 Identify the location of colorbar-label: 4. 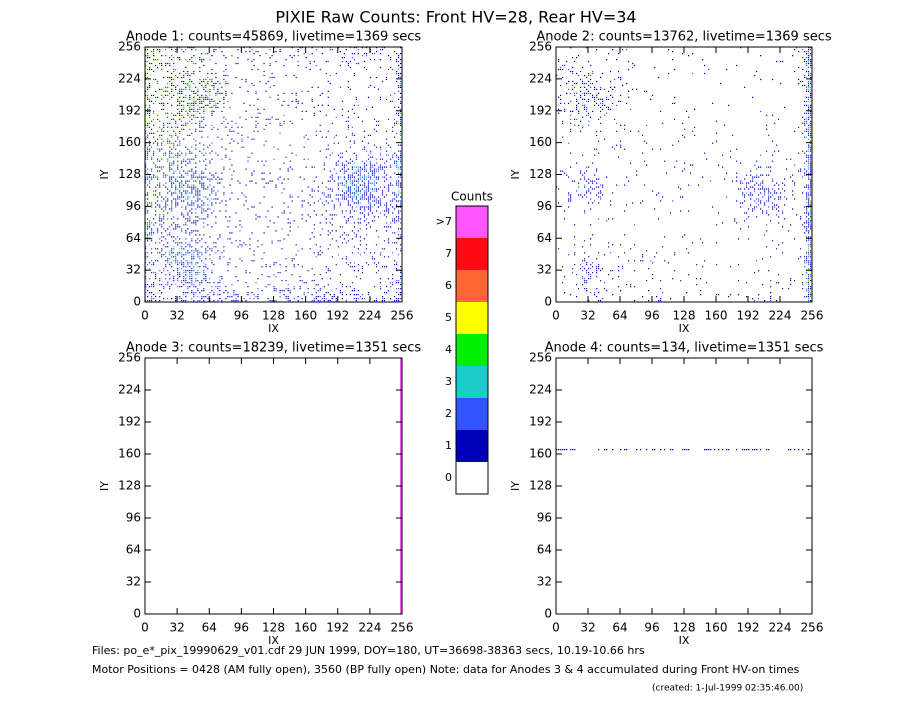
(448, 349).